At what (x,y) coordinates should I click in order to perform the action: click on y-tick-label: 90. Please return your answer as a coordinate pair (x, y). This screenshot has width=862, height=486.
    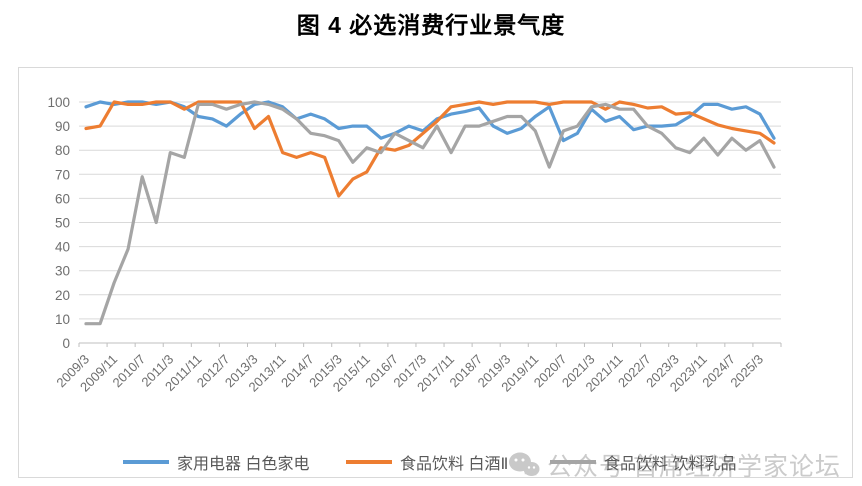
    Looking at the image, I should click on (62, 126).